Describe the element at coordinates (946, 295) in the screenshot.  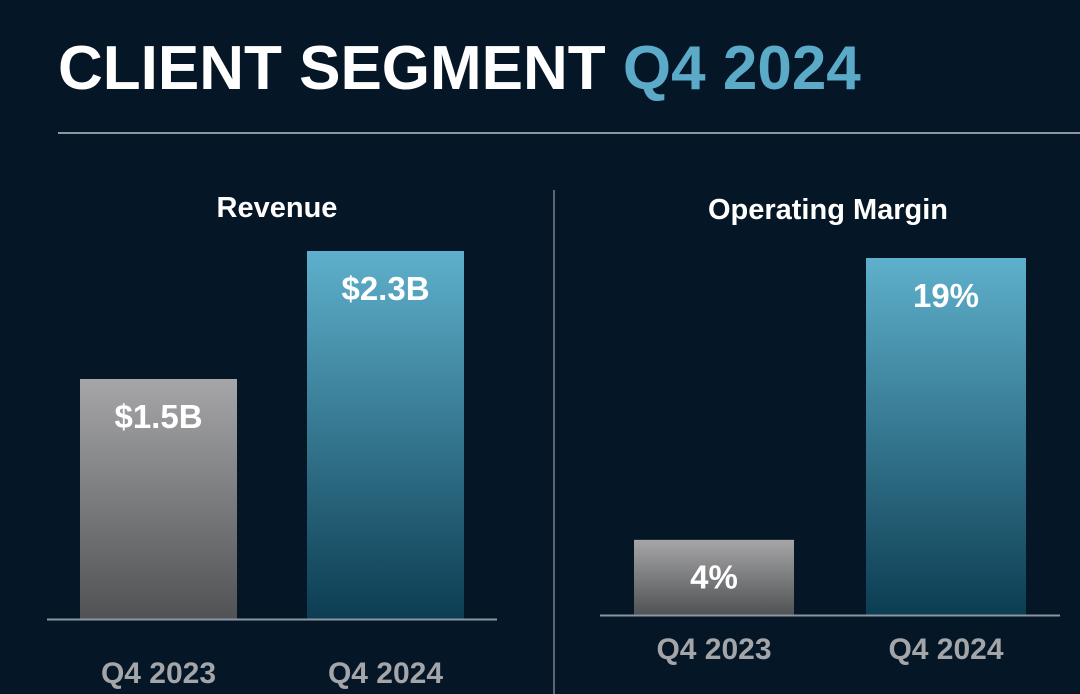
I see `margin-value-label-q4-2024: 19%` at that location.